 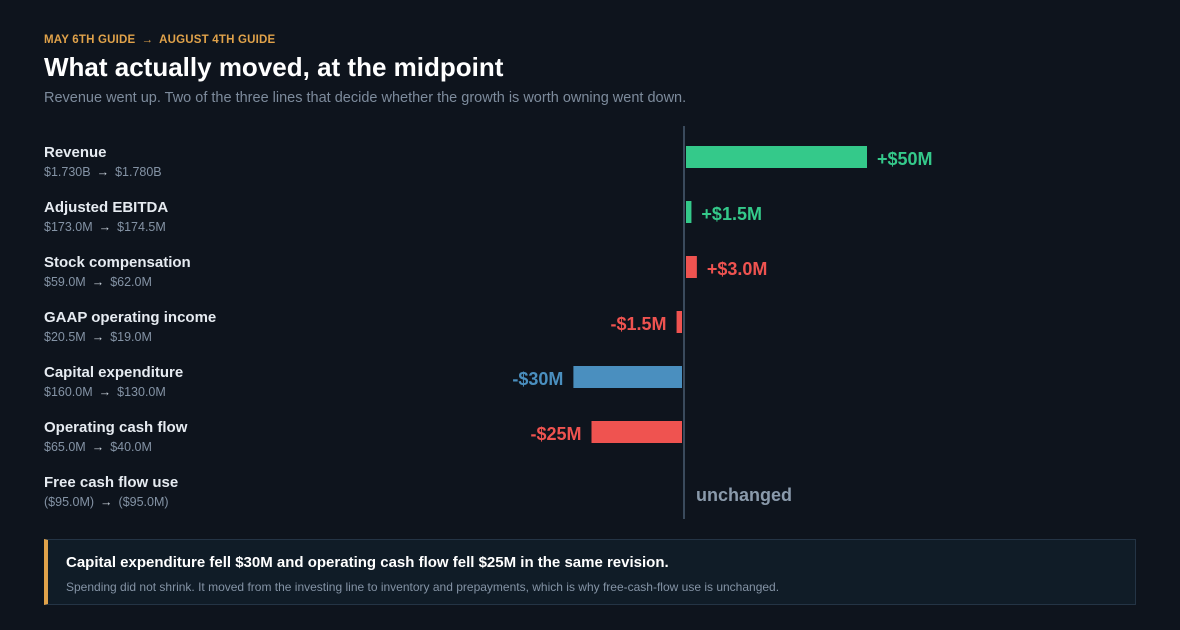 I want to click on delta-label: -$25M, so click(x=555, y=434).